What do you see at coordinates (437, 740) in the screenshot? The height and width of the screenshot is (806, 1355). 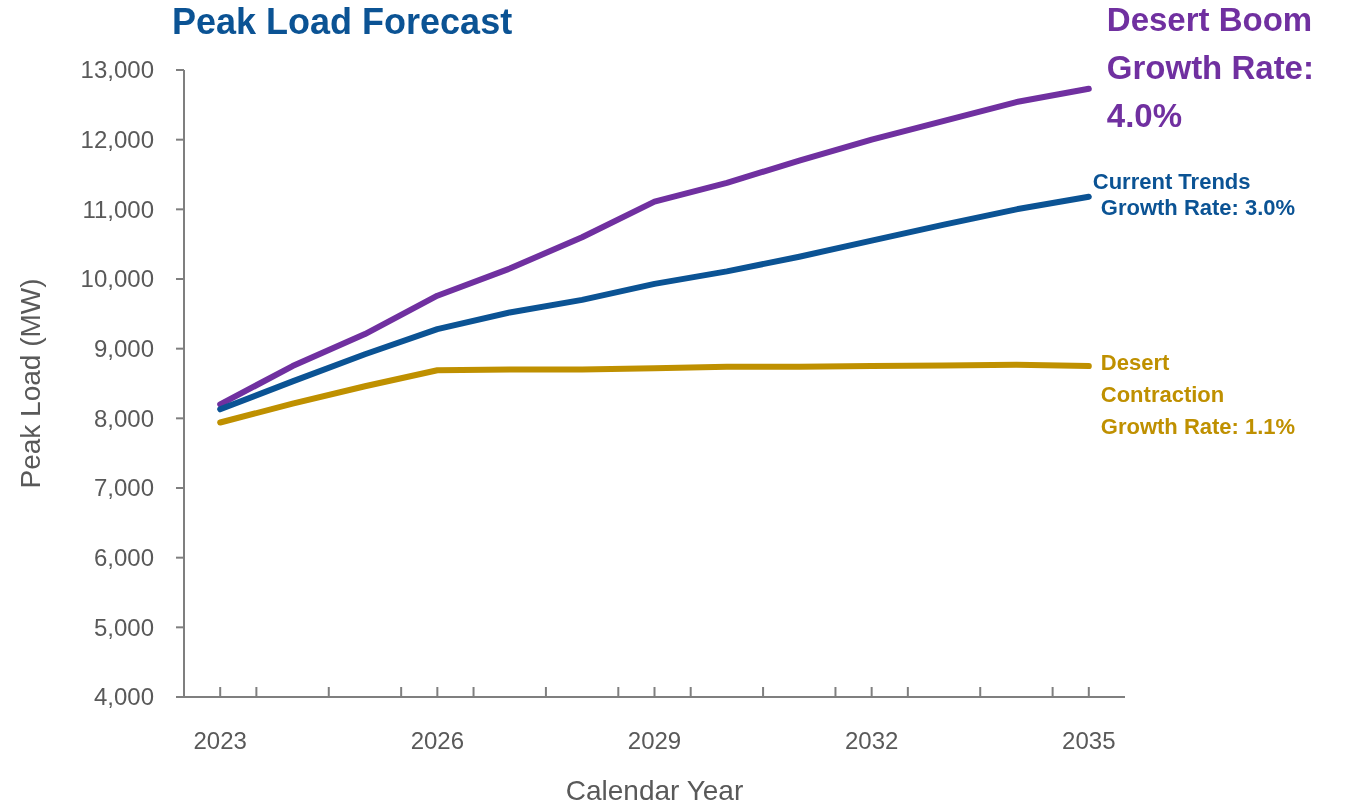 I see `x-tick-label: 2026` at bounding box center [437, 740].